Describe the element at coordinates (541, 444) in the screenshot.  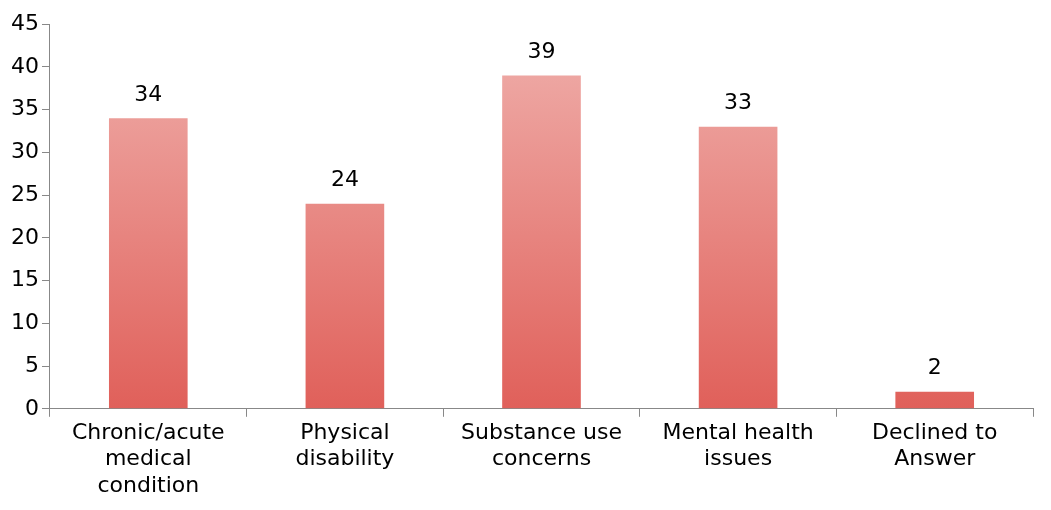
I see `x-tick-label: Substance use concerns` at that location.